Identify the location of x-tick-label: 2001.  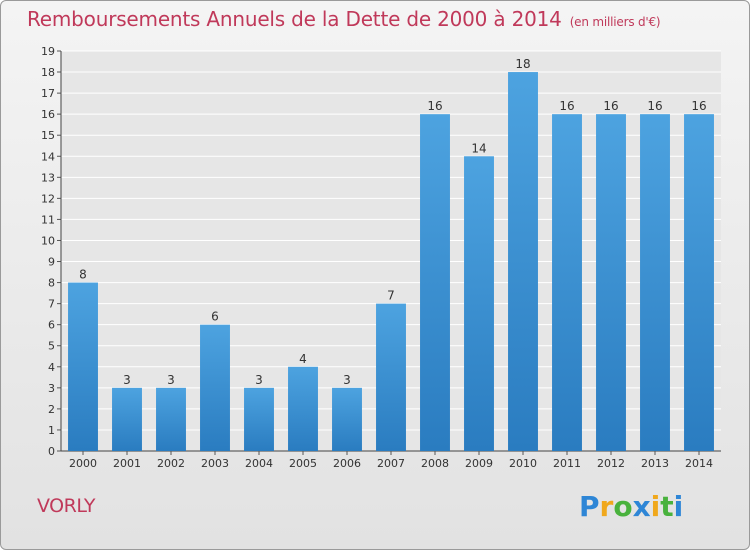
(127, 463).